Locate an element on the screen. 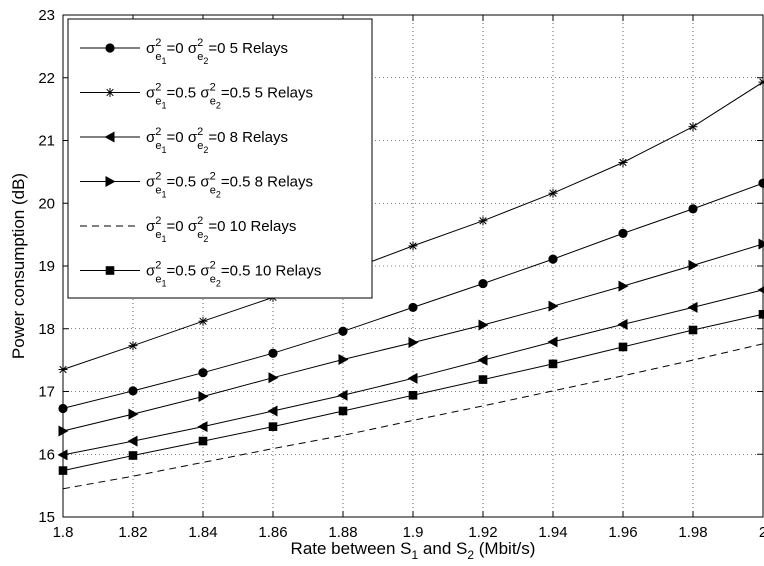  legend-entry-3: σ2 e1=0 σ2 e2=0 8 Relays is located at coordinates (184, 140).